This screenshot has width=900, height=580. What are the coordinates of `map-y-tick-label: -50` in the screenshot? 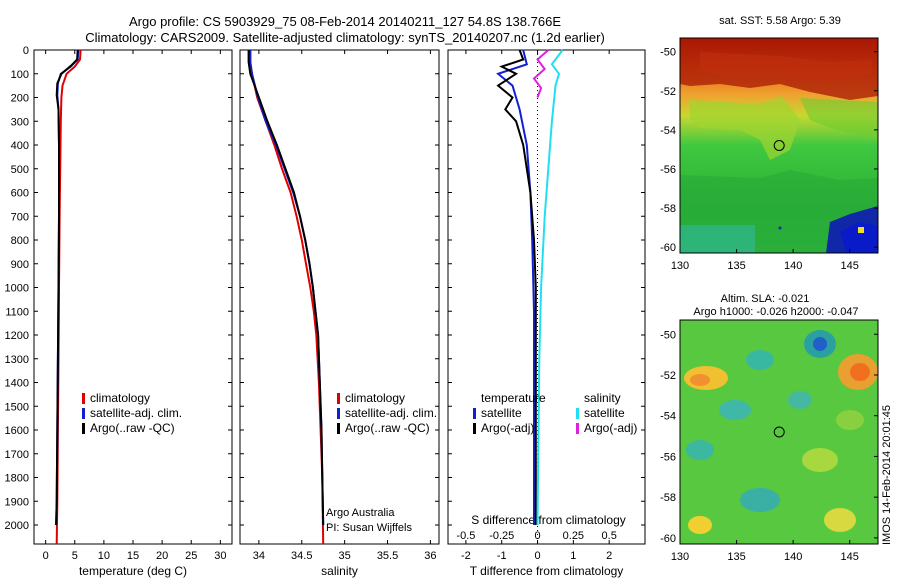 It's located at (668, 335).